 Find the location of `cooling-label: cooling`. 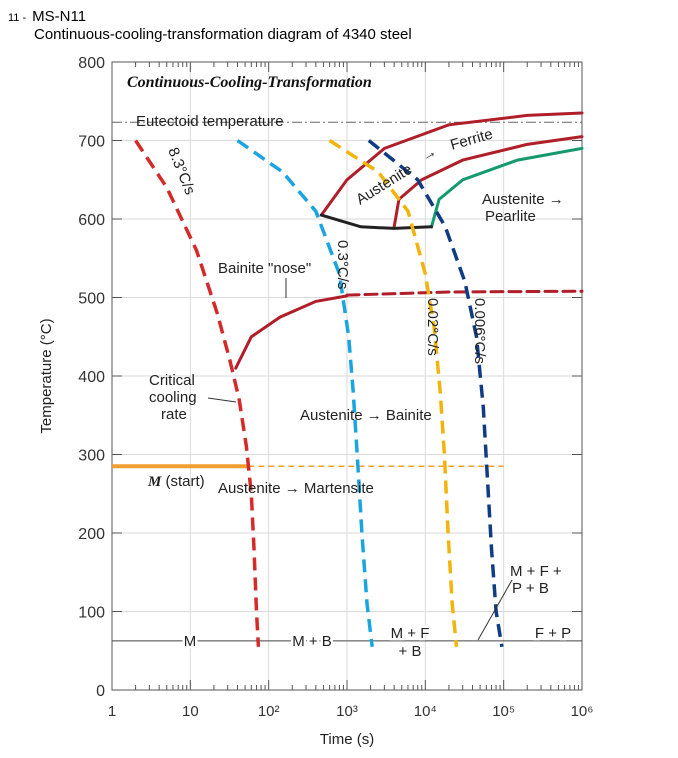

cooling-label: cooling is located at coordinates (173, 397).